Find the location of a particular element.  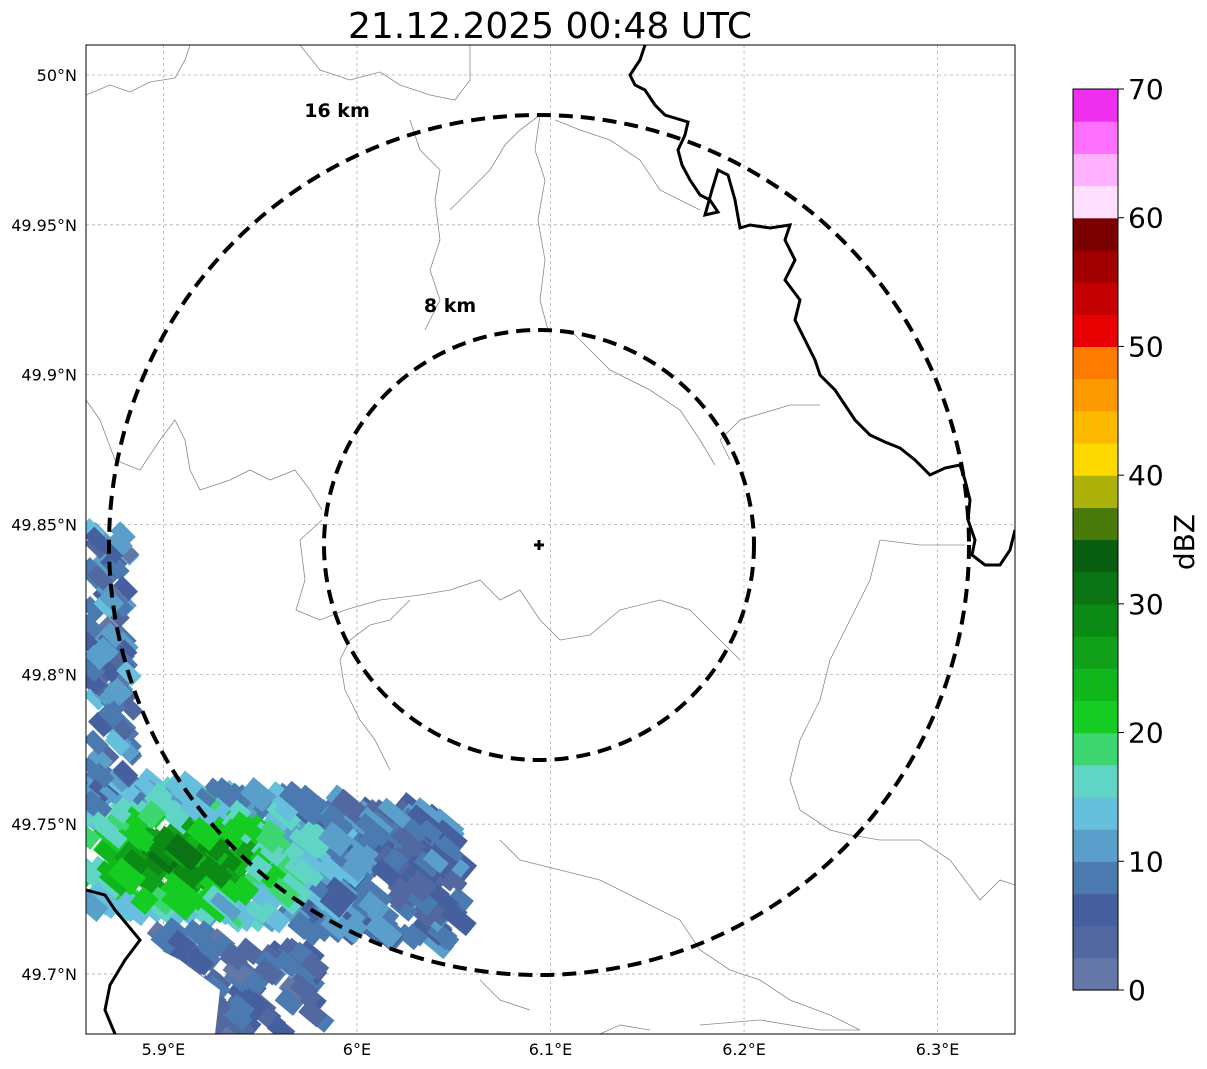

latitude-tick-label: 49.9°N is located at coordinates (49, 375).